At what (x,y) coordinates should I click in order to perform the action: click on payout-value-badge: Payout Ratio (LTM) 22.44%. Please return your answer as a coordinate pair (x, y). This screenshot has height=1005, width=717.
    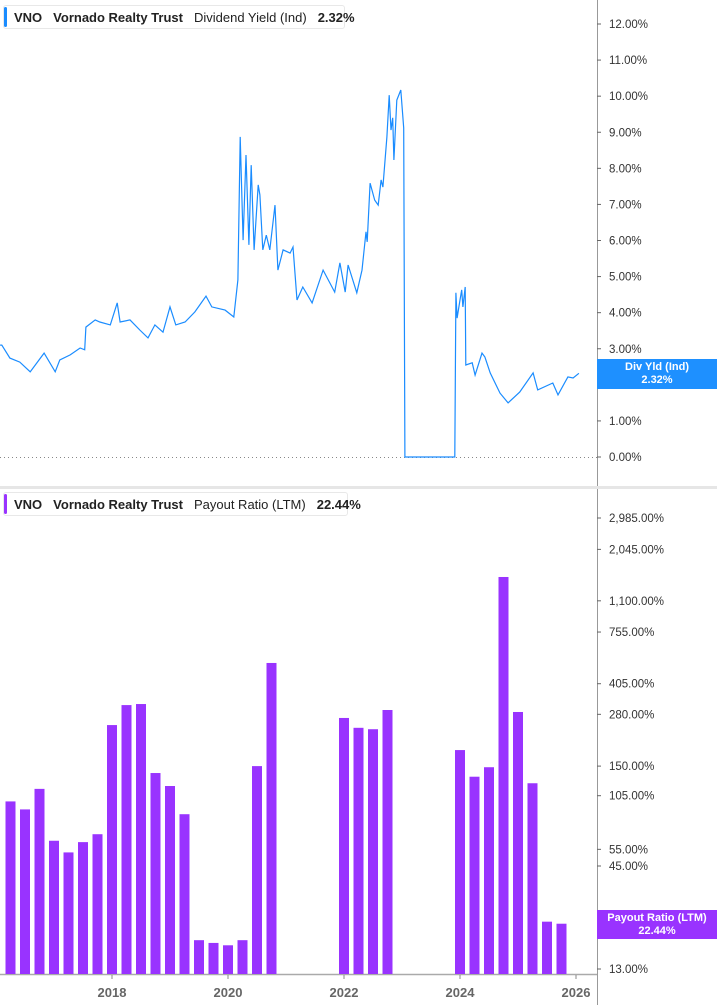
    Looking at the image, I should click on (657, 924).